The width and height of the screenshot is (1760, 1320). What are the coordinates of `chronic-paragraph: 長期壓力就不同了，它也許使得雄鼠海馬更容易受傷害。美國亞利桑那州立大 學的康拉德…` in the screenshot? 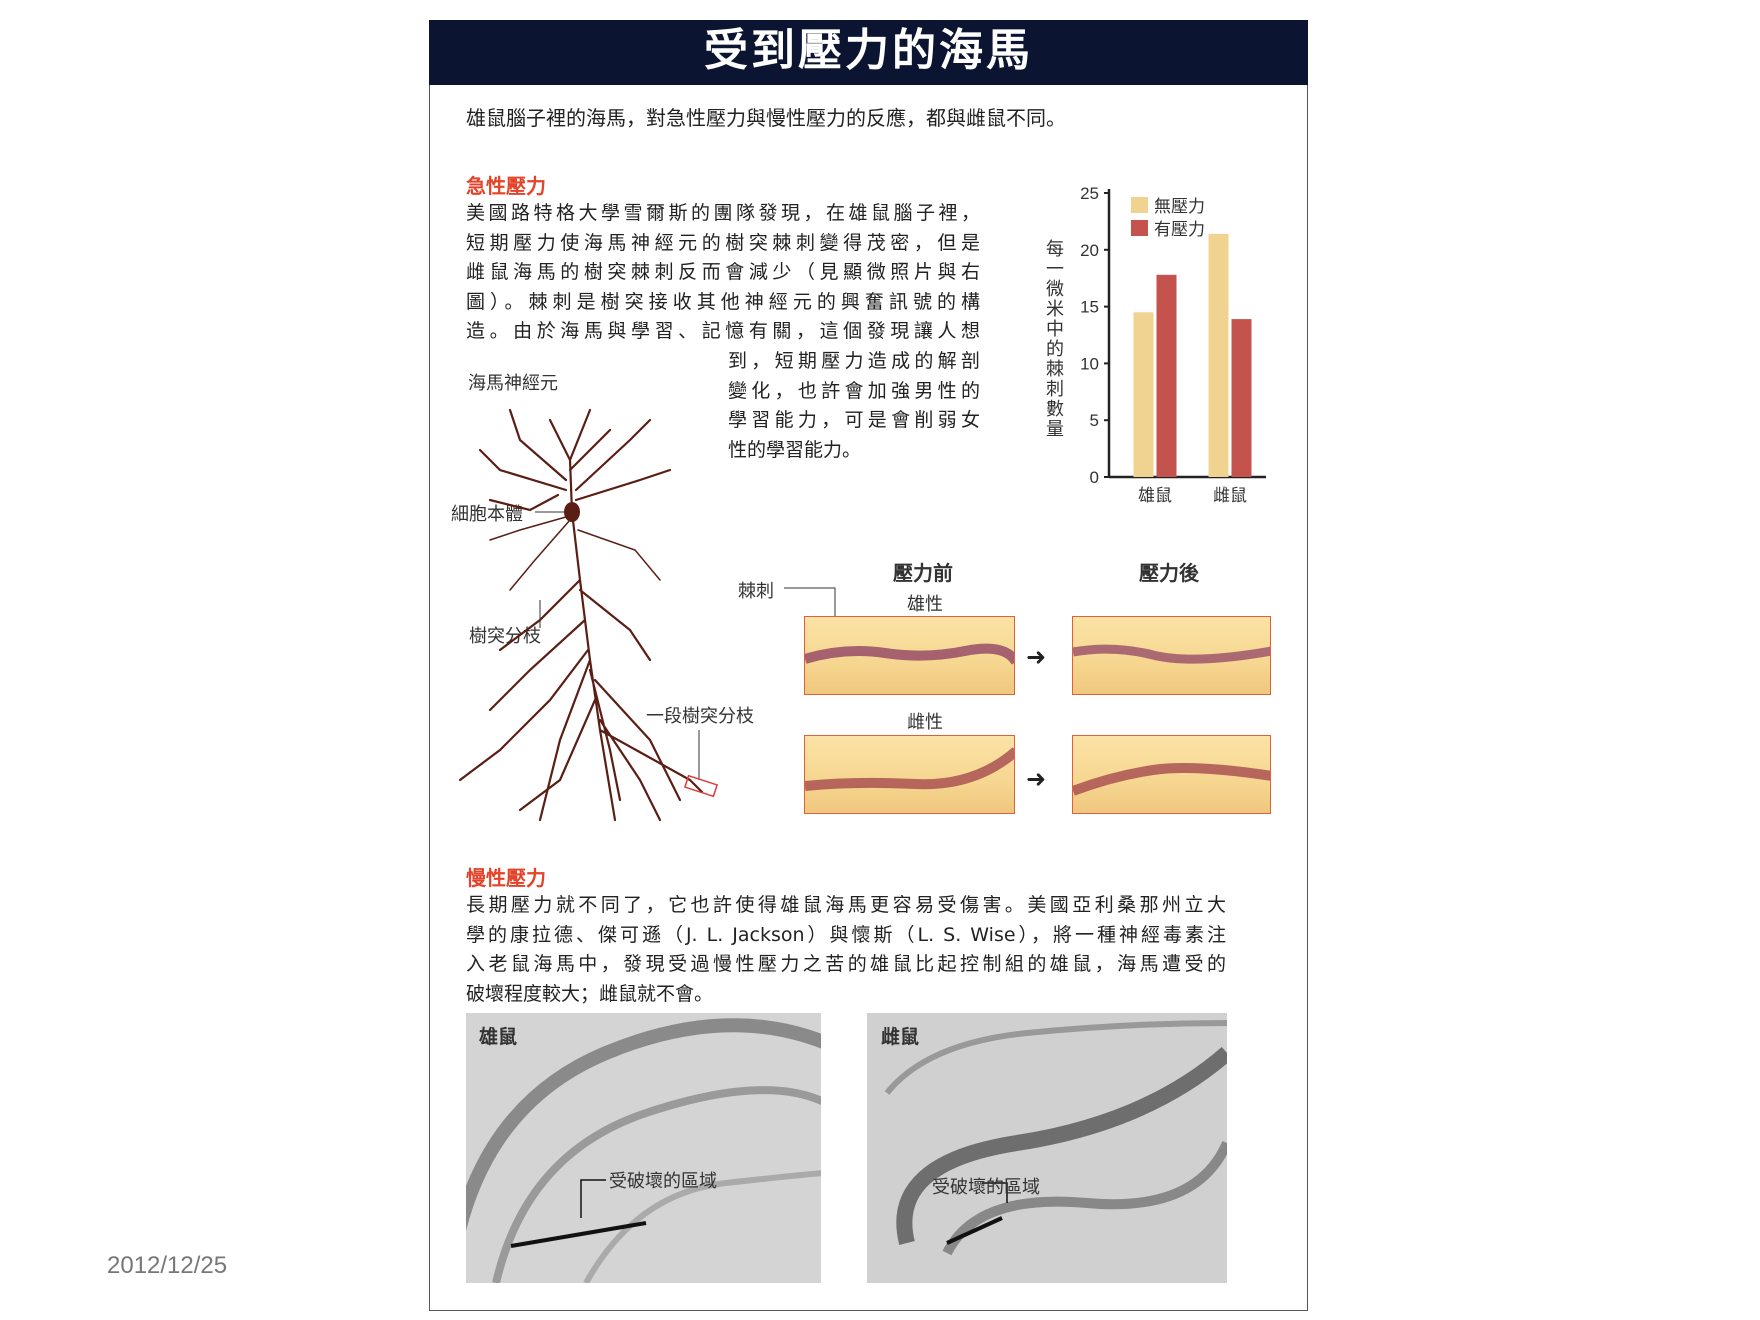 It's located at (846, 950).